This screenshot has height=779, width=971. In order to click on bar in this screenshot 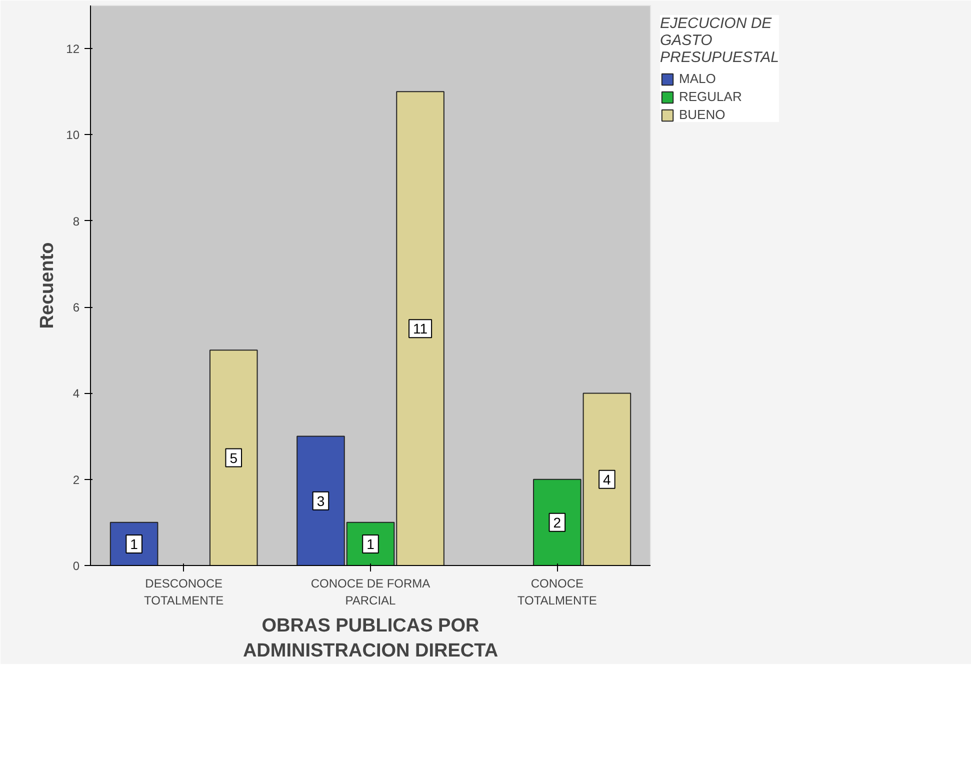, I will do `click(233, 458)`.